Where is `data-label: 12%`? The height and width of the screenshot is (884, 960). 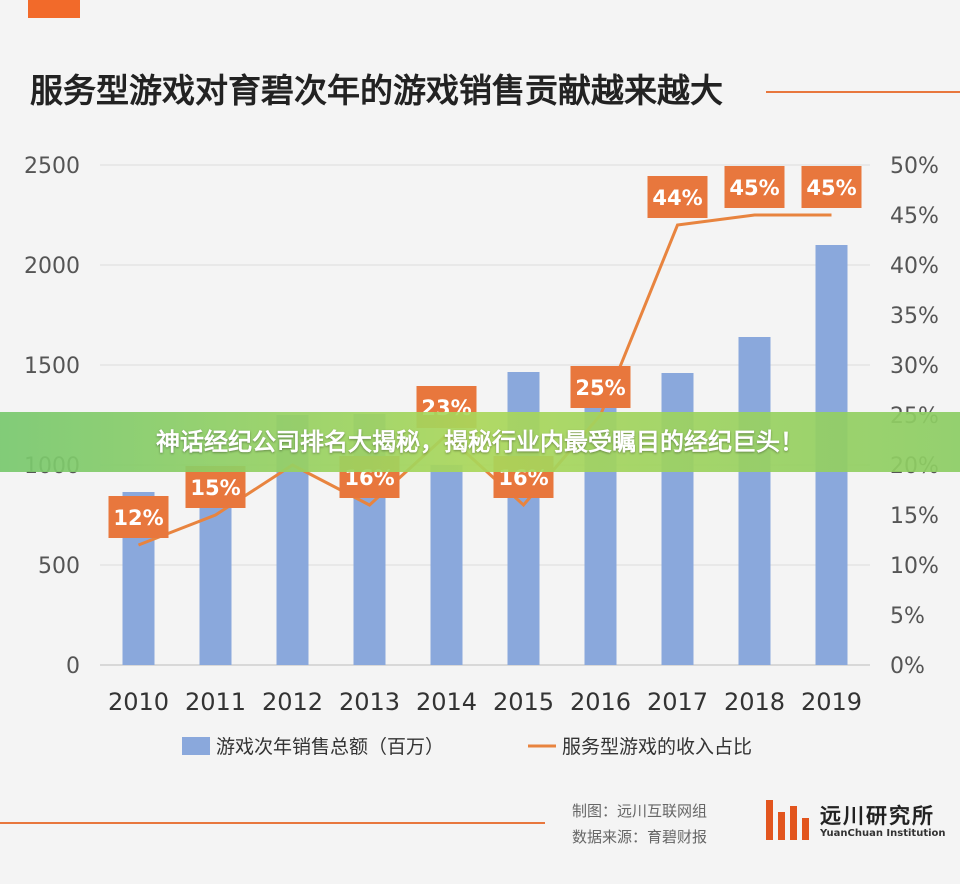
data-label: 12% is located at coordinates (138, 518).